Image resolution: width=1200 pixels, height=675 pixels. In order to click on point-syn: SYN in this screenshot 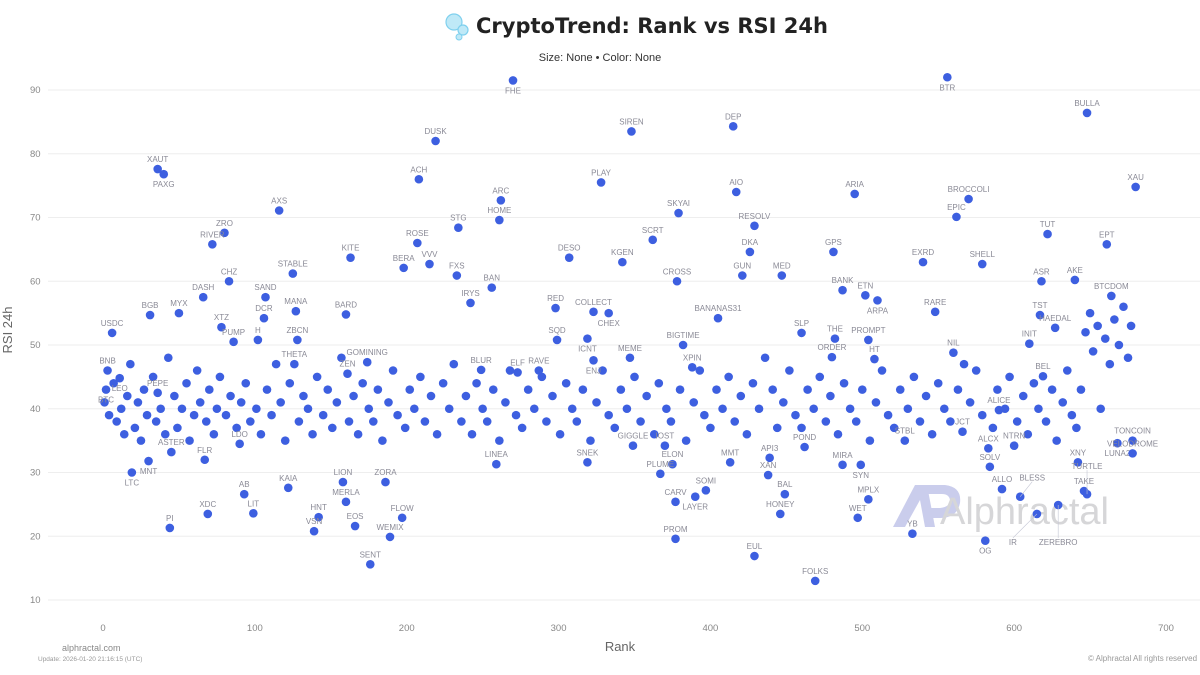, I will do `click(861, 470)`.